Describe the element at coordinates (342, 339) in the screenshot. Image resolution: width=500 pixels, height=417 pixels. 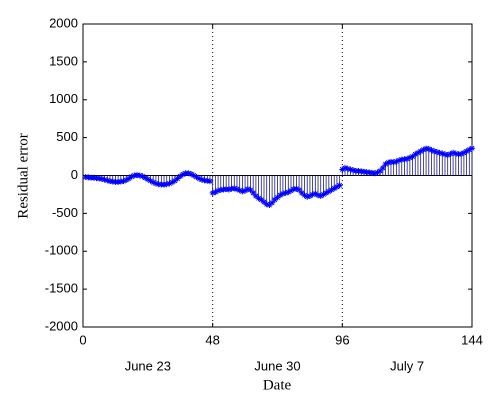
I see `x-tick-label: 96` at that location.